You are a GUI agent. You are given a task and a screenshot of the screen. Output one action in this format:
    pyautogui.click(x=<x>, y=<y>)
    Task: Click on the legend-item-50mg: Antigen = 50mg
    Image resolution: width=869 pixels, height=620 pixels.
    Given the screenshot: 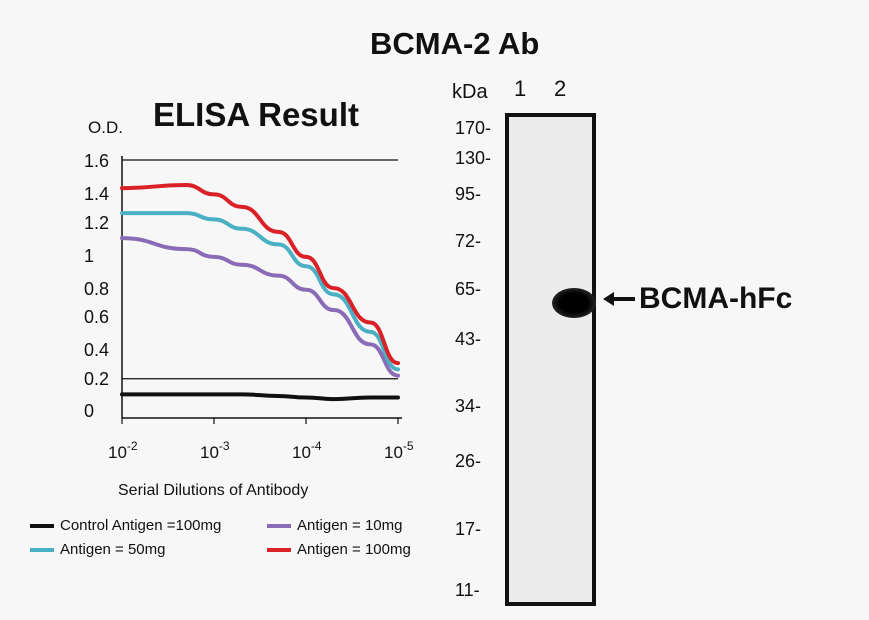 What is the action you would take?
    pyautogui.click(x=98, y=549)
    